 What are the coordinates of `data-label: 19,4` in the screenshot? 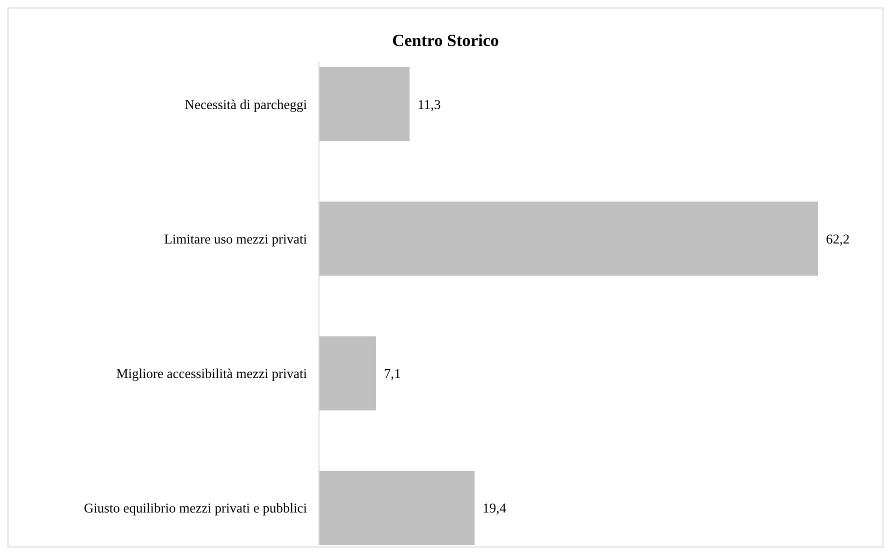 It's located at (494, 508).